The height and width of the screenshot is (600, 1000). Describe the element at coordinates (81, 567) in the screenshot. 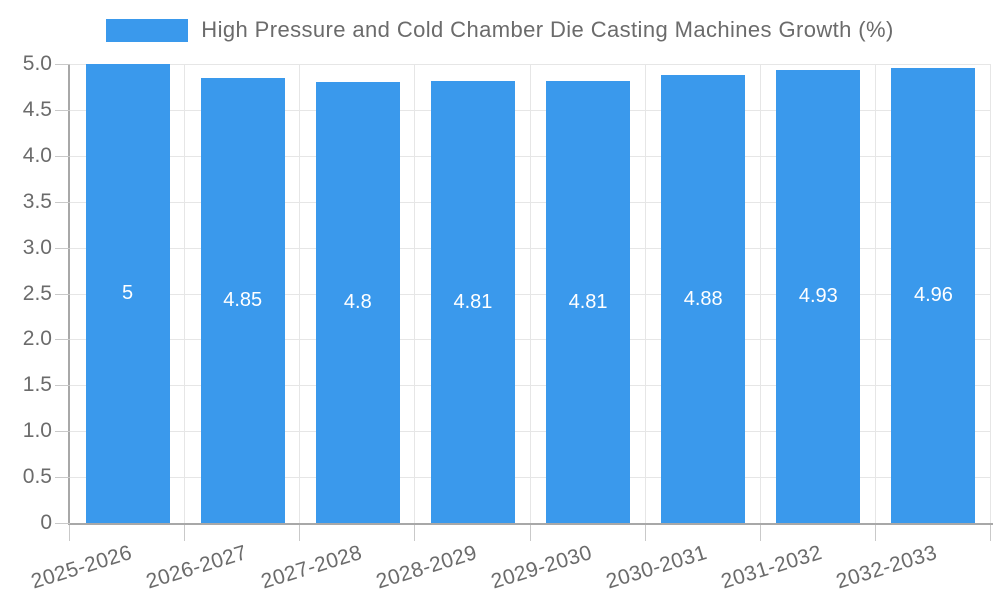

I see `x-tick-label: 2025-2026` at that location.